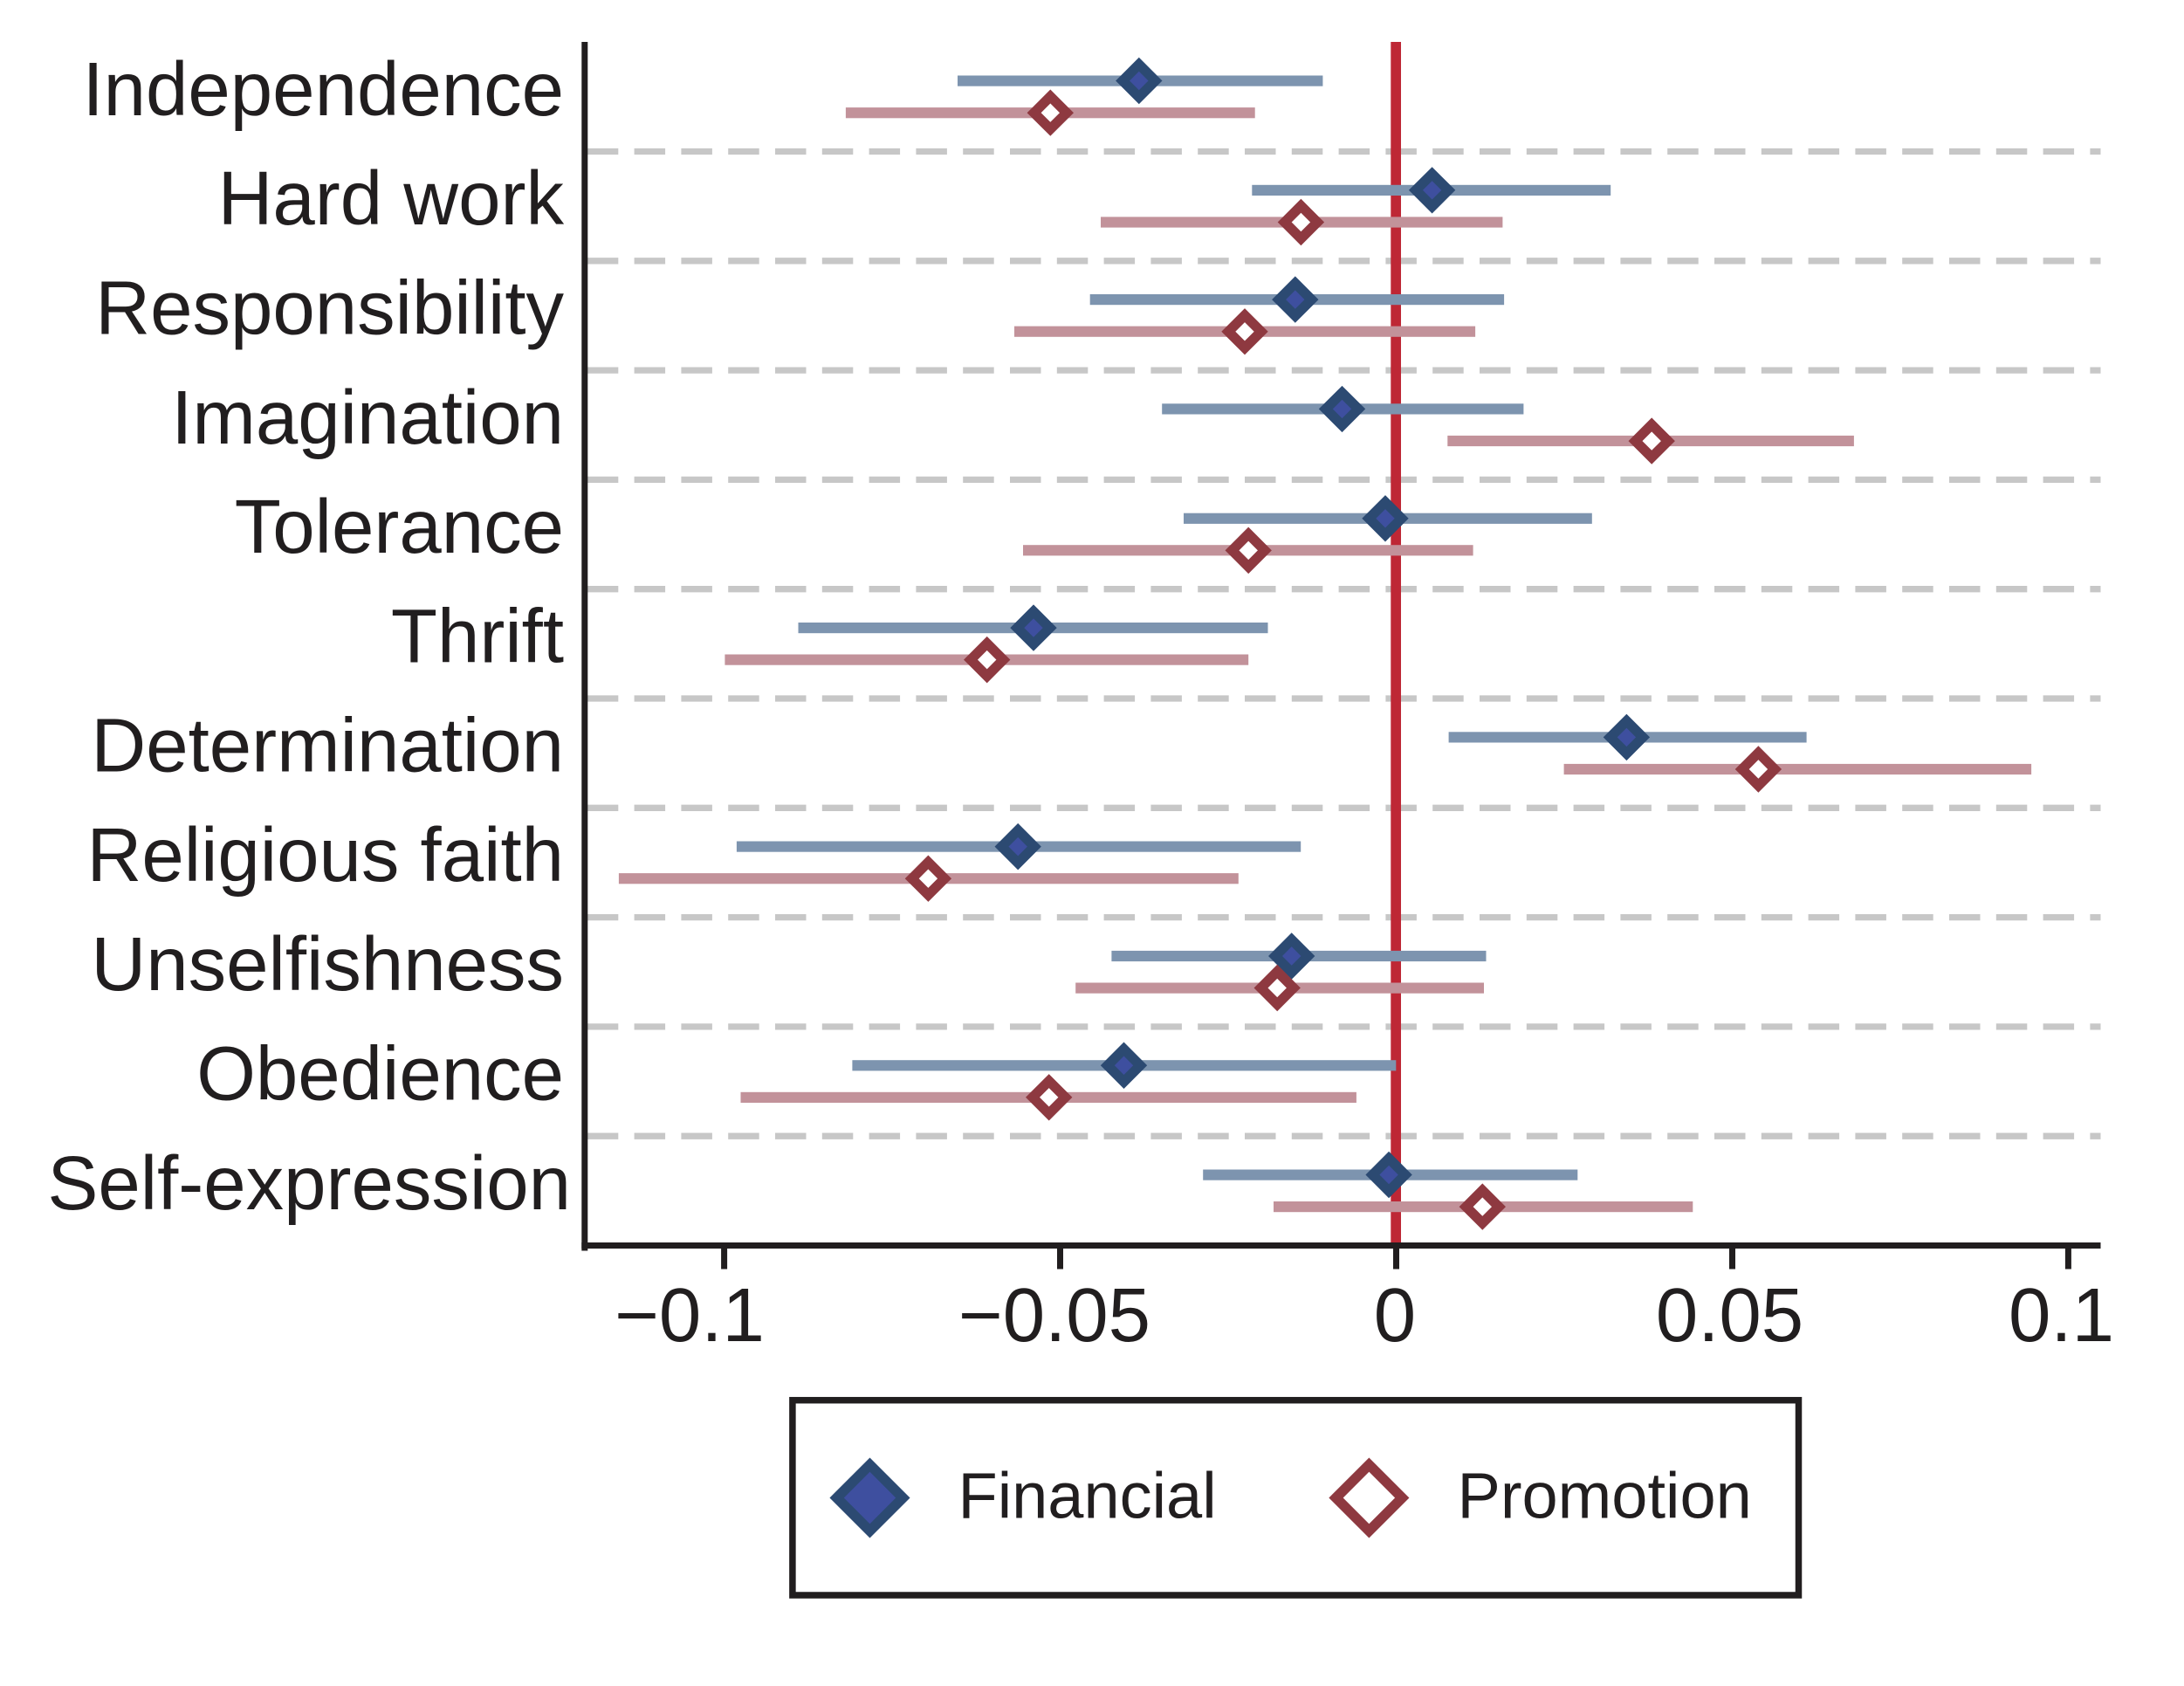 The image size is (2184, 1686). I want to click on svg-text: Responsibility, so click(329, 307).